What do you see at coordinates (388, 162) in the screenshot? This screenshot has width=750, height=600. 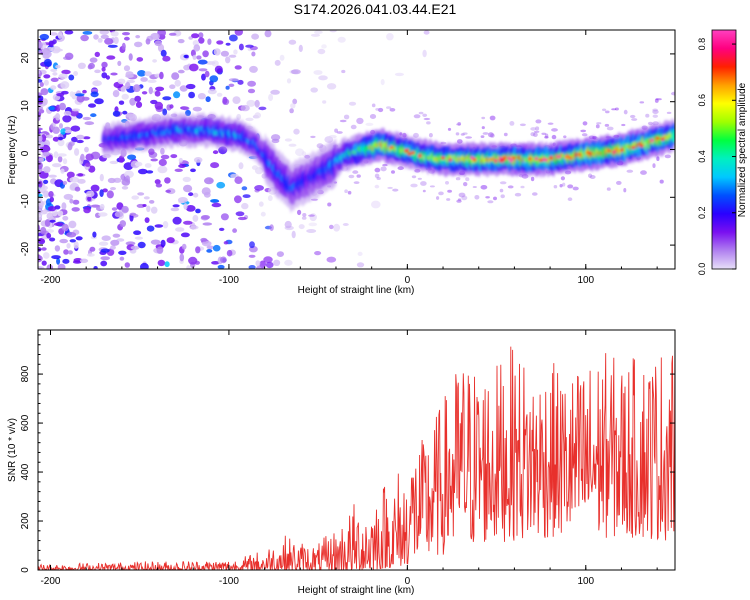 I see `spectral-ridge-layer` at bounding box center [388, 162].